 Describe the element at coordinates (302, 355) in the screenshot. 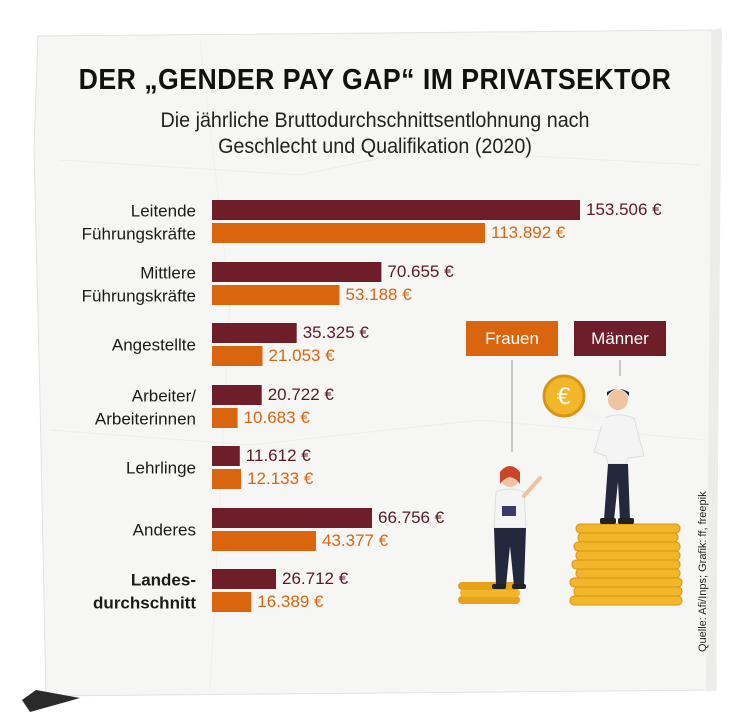

I see `data-label-women: 21.053 €` at that location.